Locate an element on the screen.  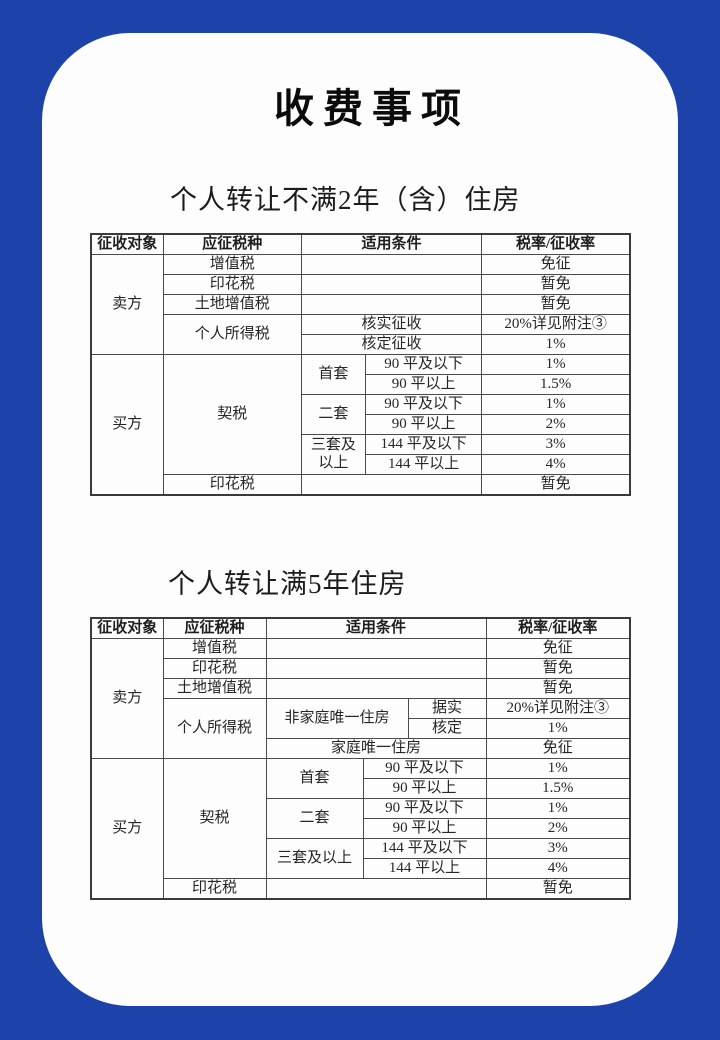
table-row: 90 平以上 1.5% is located at coordinates (361, 788).